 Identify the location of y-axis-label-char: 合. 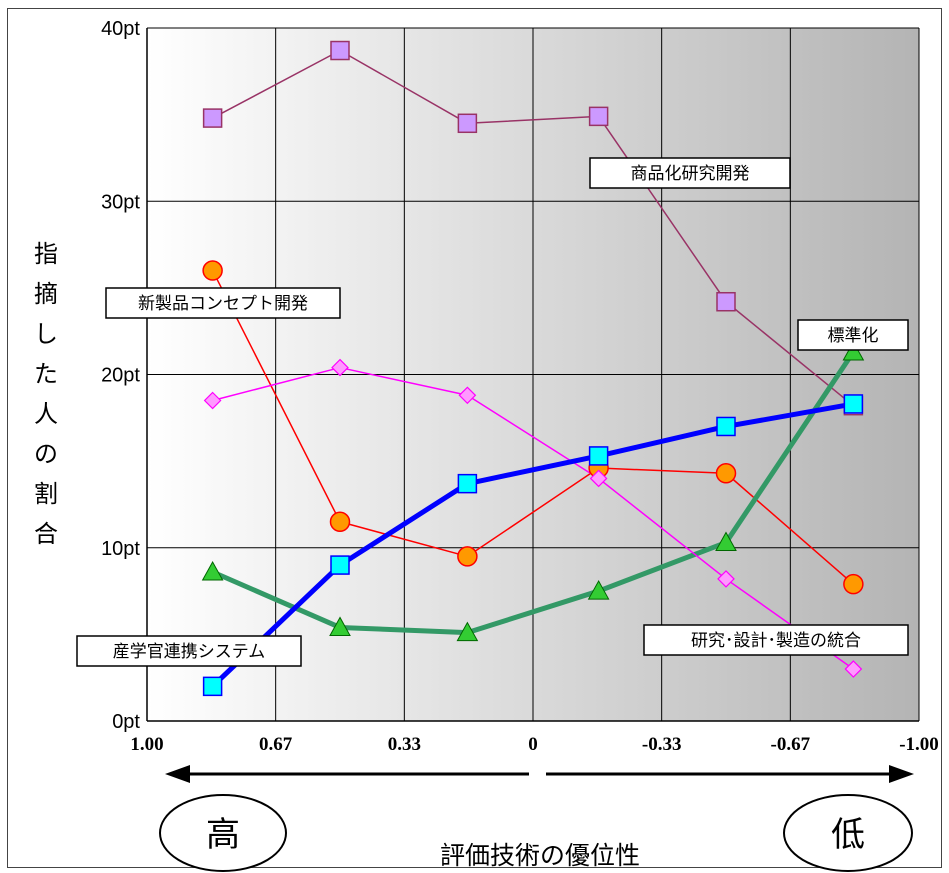
(46, 534).